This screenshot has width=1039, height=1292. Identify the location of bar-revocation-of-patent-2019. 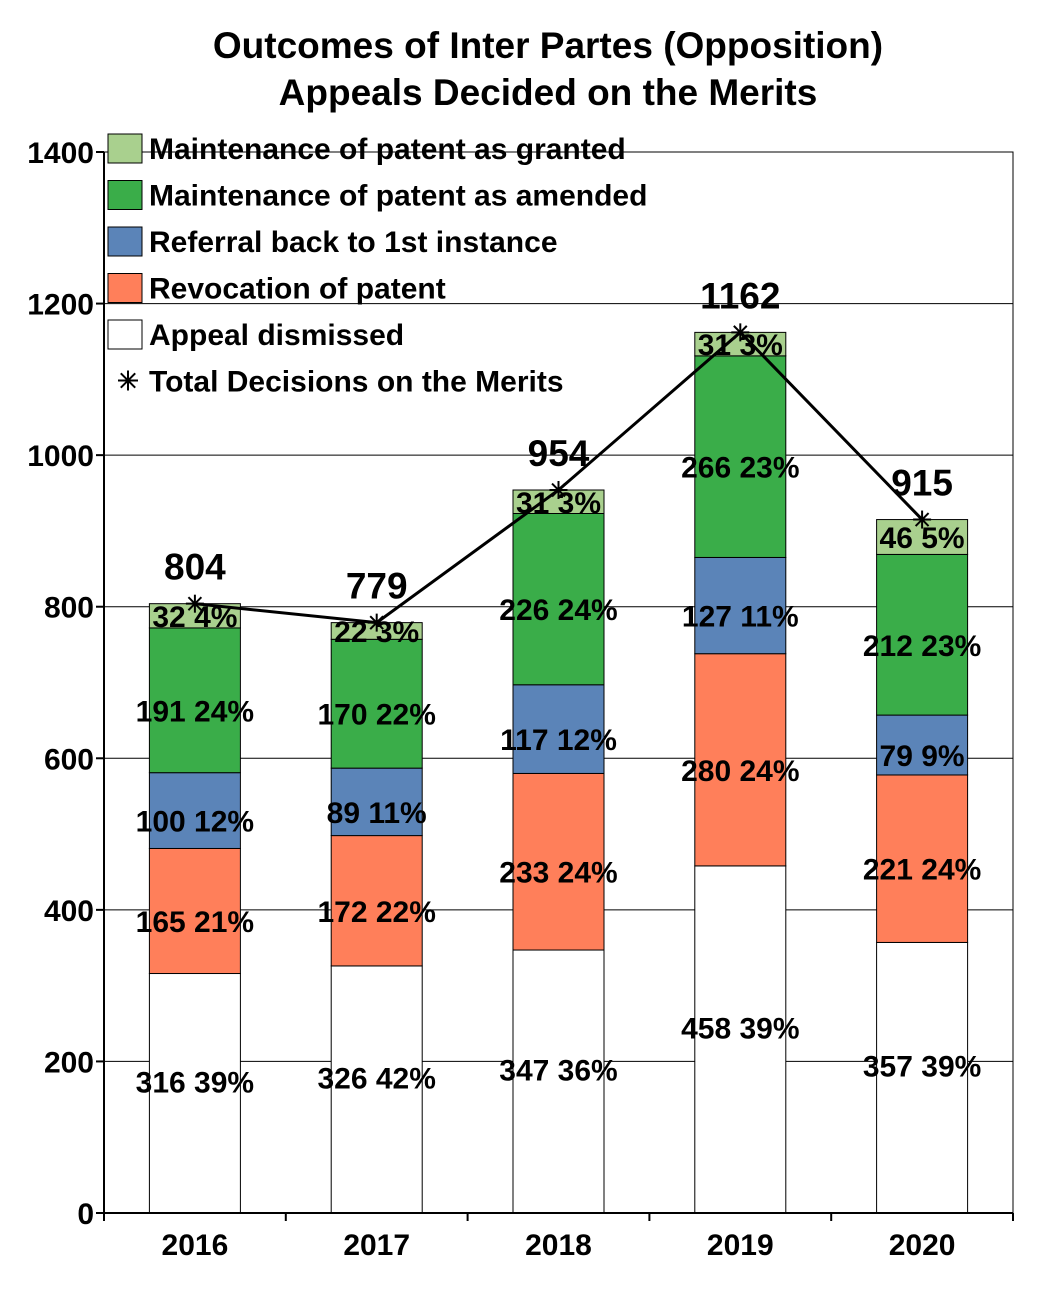
(740, 760).